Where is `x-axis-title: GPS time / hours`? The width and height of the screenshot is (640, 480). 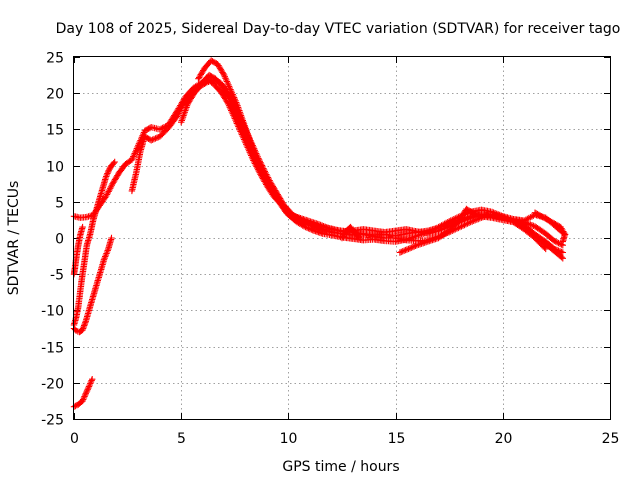
x-axis-title: GPS time / hours is located at coordinates (340, 467).